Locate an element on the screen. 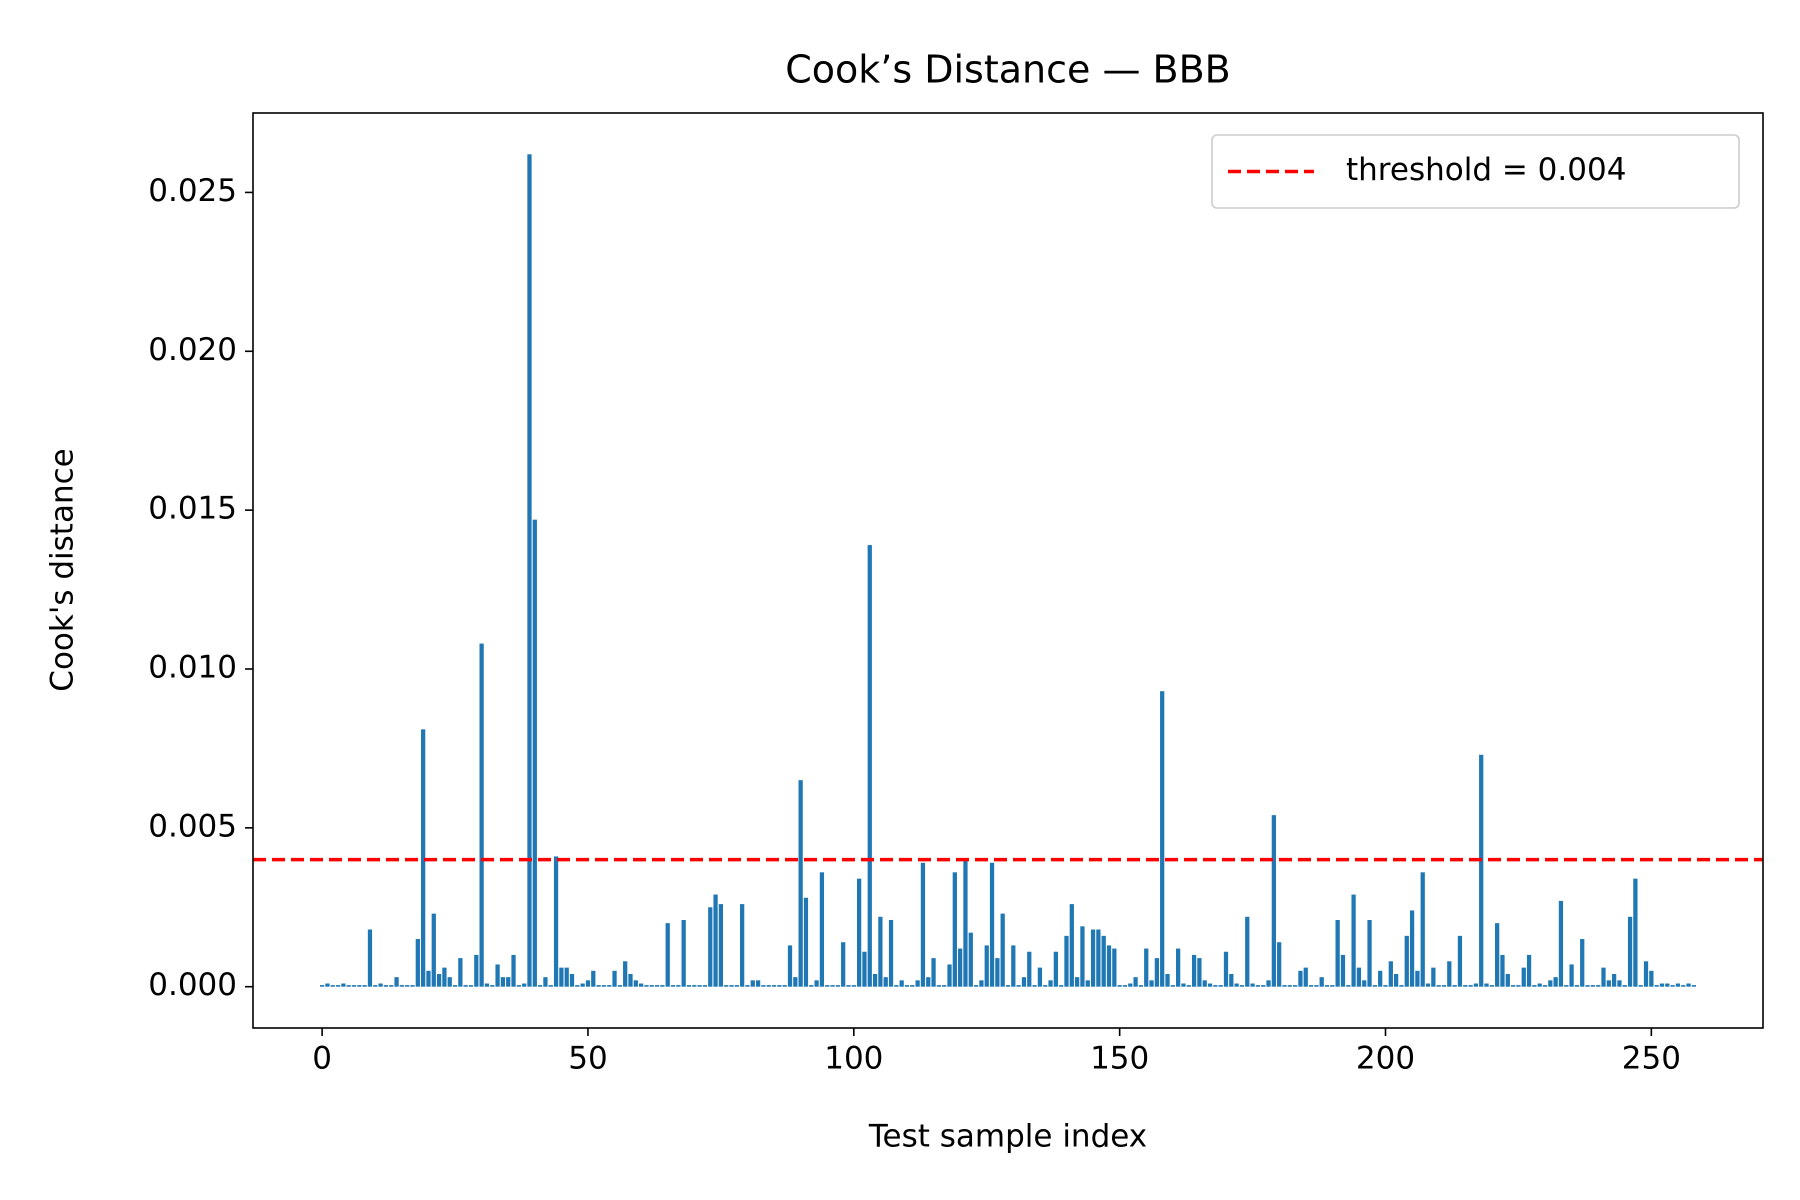 This screenshot has height=1200, width=1800. y-tick-label: 0.000 is located at coordinates (192, 985).